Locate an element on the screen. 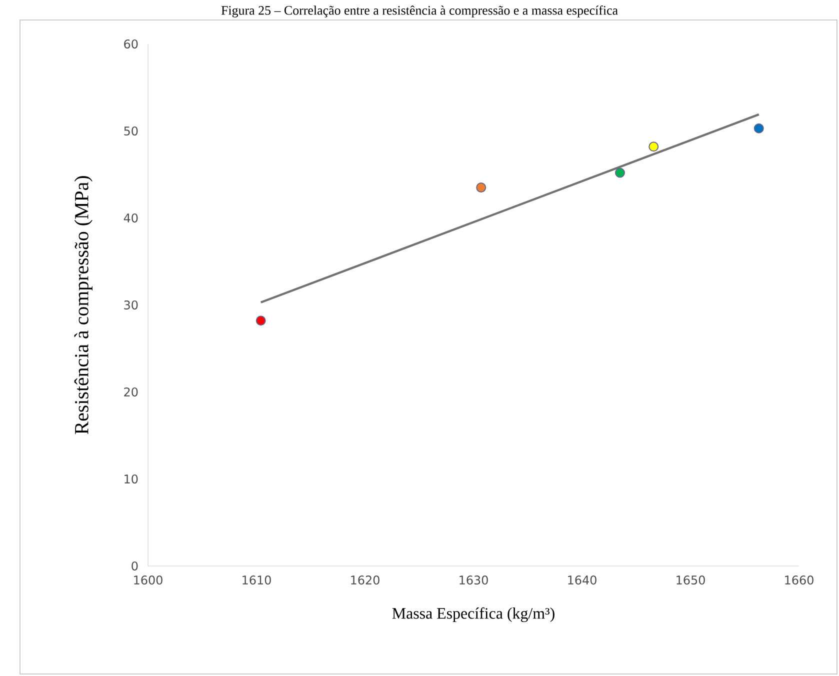 Image resolution: width=839 pixels, height=676 pixels. x-axis-title: Massa Específica (kg/m³) is located at coordinates (473, 614).